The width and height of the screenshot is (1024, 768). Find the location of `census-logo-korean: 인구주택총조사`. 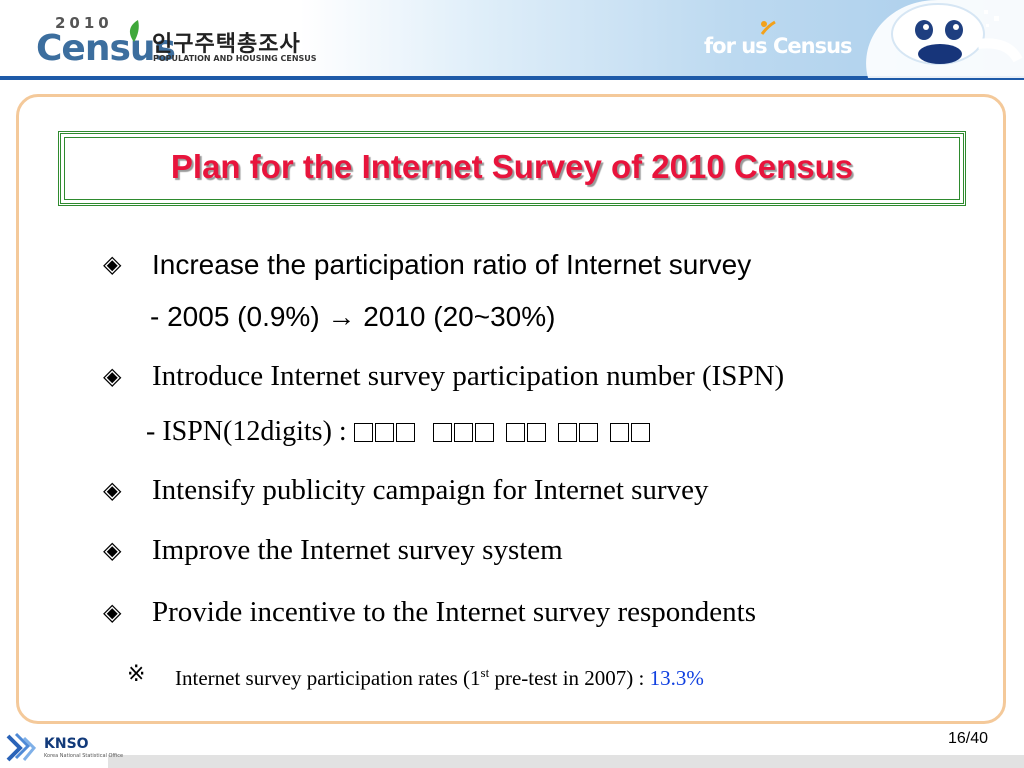

census-logo-korean: 인구주택총조사 is located at coordinates (226, 44).